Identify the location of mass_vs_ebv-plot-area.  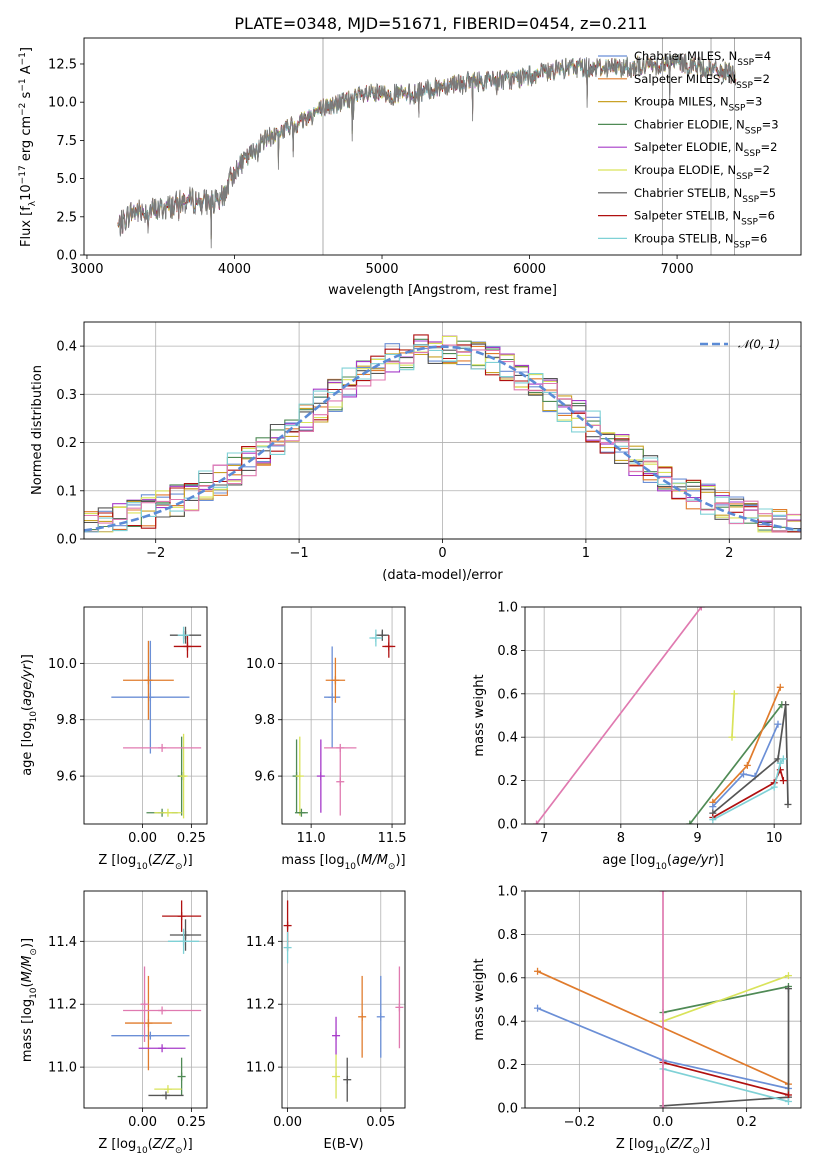
(343, 1001).